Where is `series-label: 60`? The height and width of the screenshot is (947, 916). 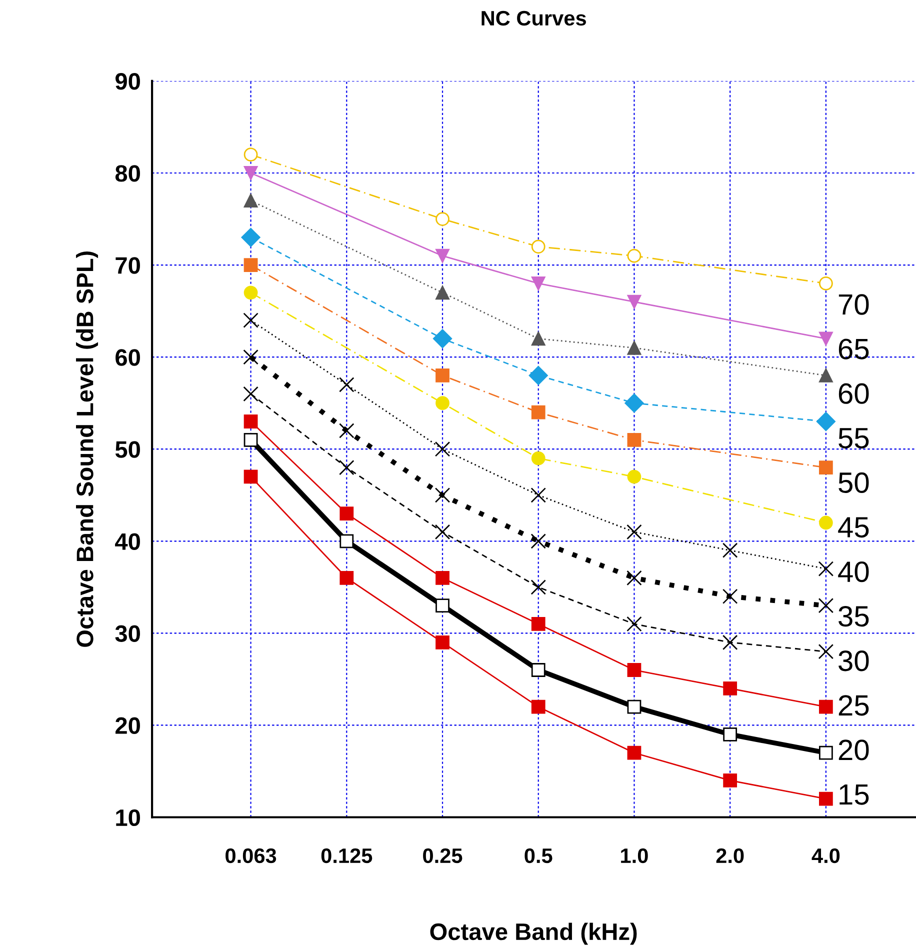
series-label: 60 is located at coordinates (853, 393).